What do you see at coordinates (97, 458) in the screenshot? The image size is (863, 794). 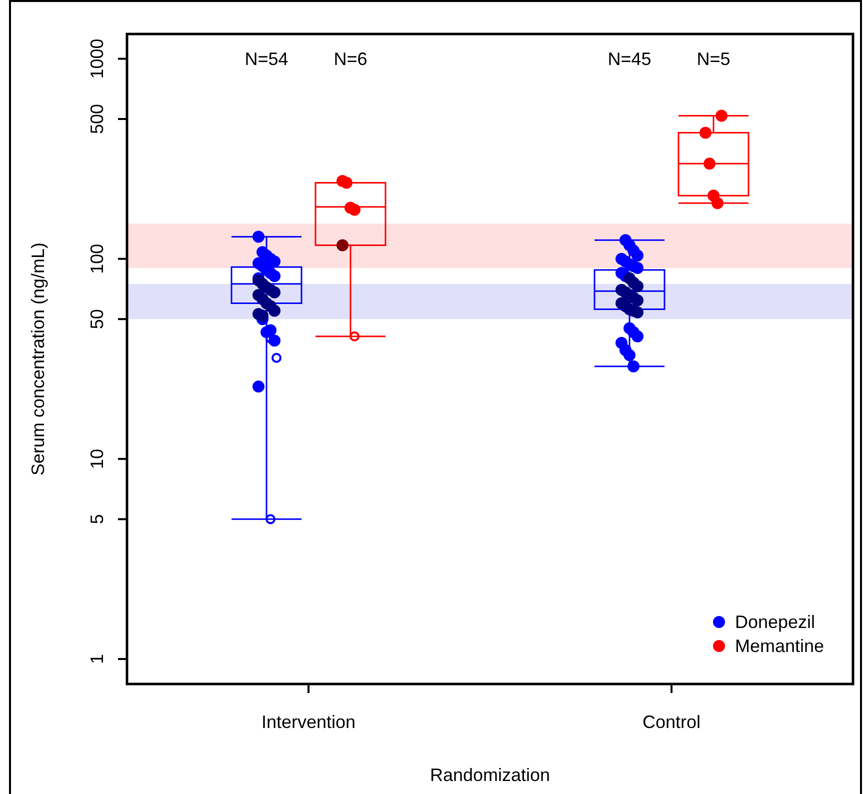 I see `y-tick-label: 10` at bounding box center [97, 458].